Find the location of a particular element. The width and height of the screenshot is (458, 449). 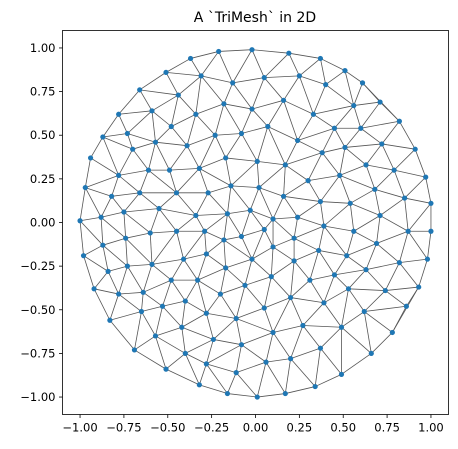

x-tick-label: 0.25 is located at coordinates (300, 428).